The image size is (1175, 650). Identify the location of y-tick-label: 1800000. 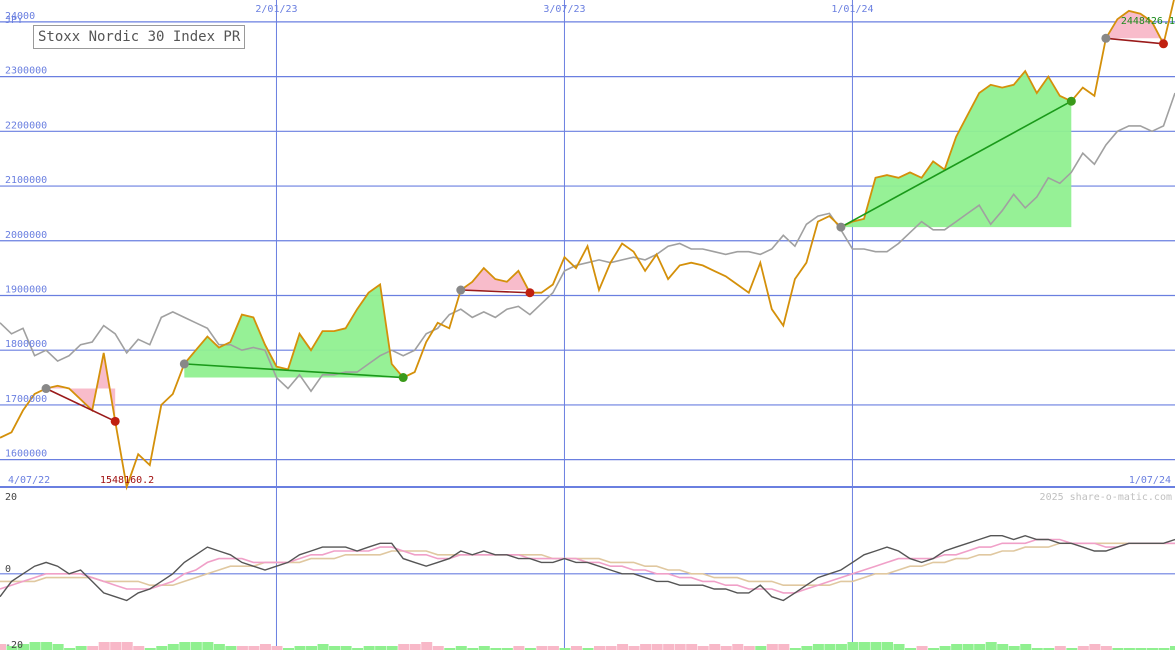
(26, 344).